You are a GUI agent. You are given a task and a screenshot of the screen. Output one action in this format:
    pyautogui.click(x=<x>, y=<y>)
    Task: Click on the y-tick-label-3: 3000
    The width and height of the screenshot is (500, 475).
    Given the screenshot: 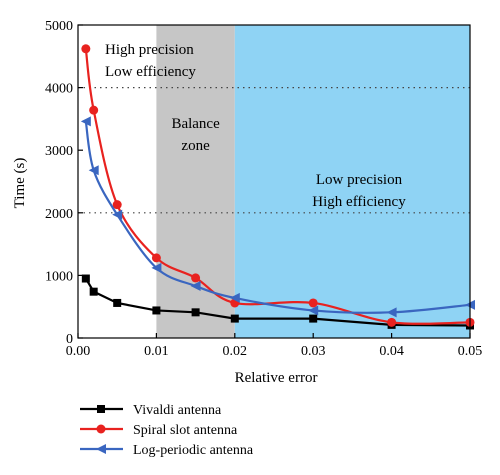 What is the action you would take?
    pyautogui.click(x=59, y=151)
    